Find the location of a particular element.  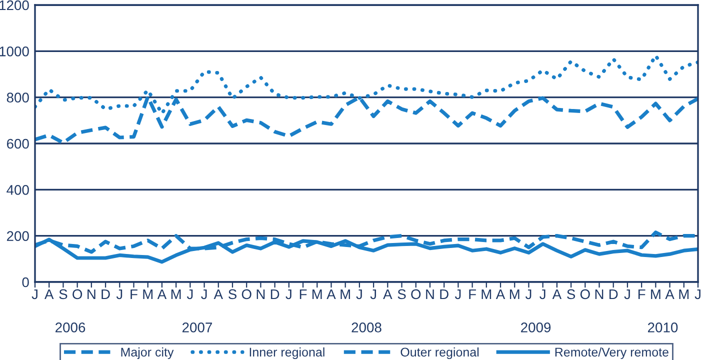

text: 2008 is located at coordinates (367, 327).